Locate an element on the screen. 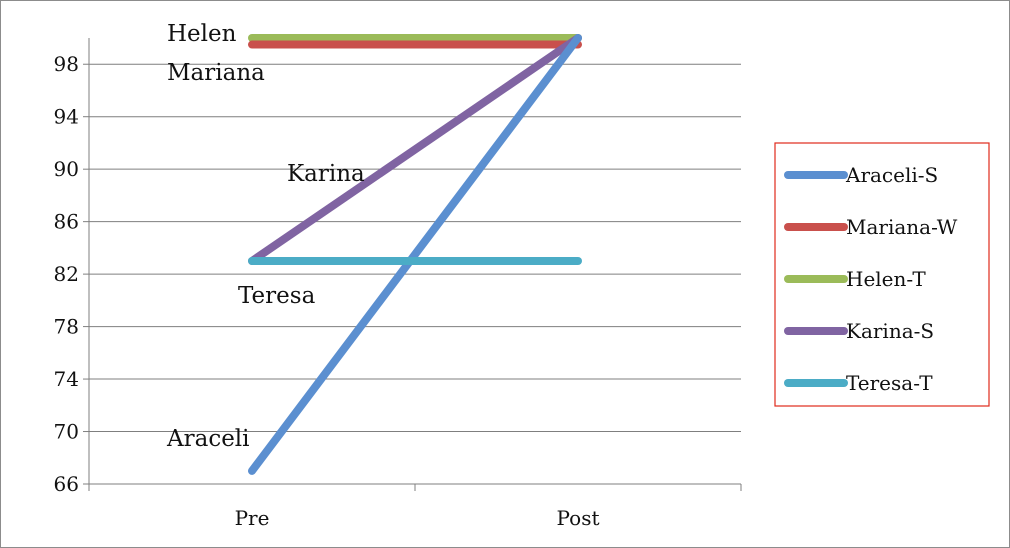 This screenshot has height=548, width=1010. y-tick-label: 78 is located at coordinates (66, 327).